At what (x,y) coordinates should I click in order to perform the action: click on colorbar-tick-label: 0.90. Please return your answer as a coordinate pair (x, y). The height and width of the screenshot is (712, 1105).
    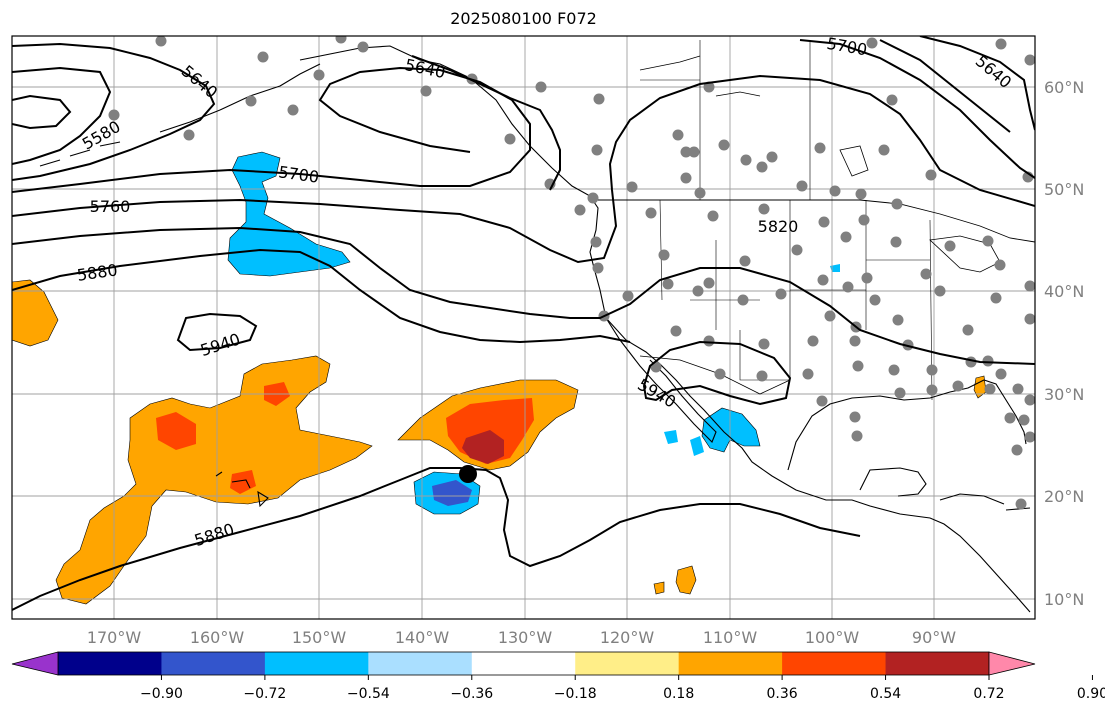
    Looking at the image, I should click on (1091, 694).